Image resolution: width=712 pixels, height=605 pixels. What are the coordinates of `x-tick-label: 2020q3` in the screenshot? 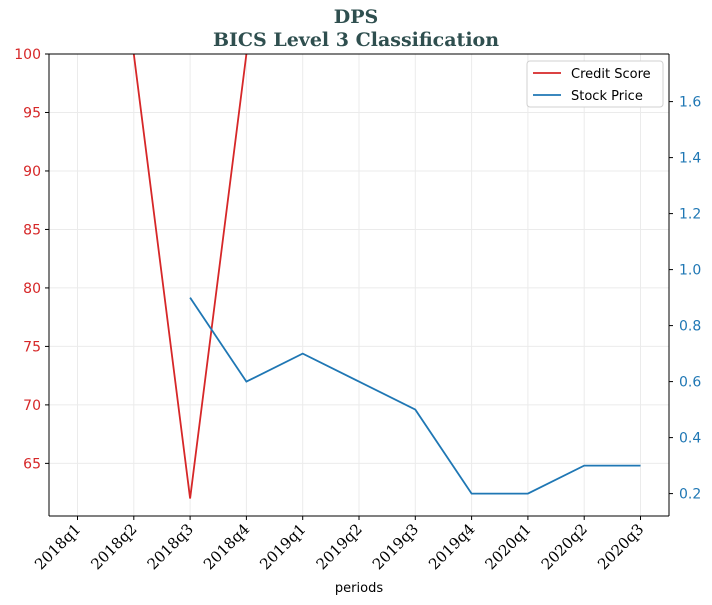 It's located at (620, 546).